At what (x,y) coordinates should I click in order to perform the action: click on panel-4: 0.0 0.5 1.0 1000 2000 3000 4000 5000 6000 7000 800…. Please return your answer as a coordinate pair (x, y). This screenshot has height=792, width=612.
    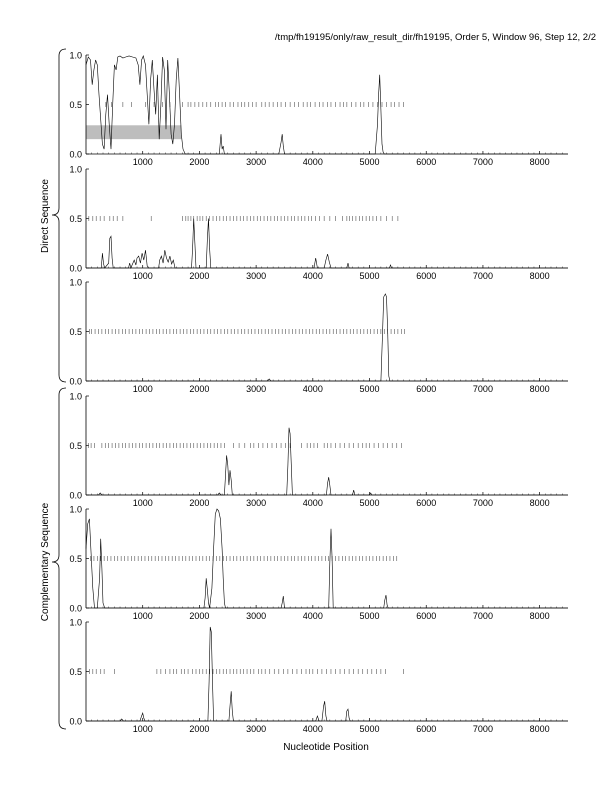
    Looking at the image, I should click on (318, 450).